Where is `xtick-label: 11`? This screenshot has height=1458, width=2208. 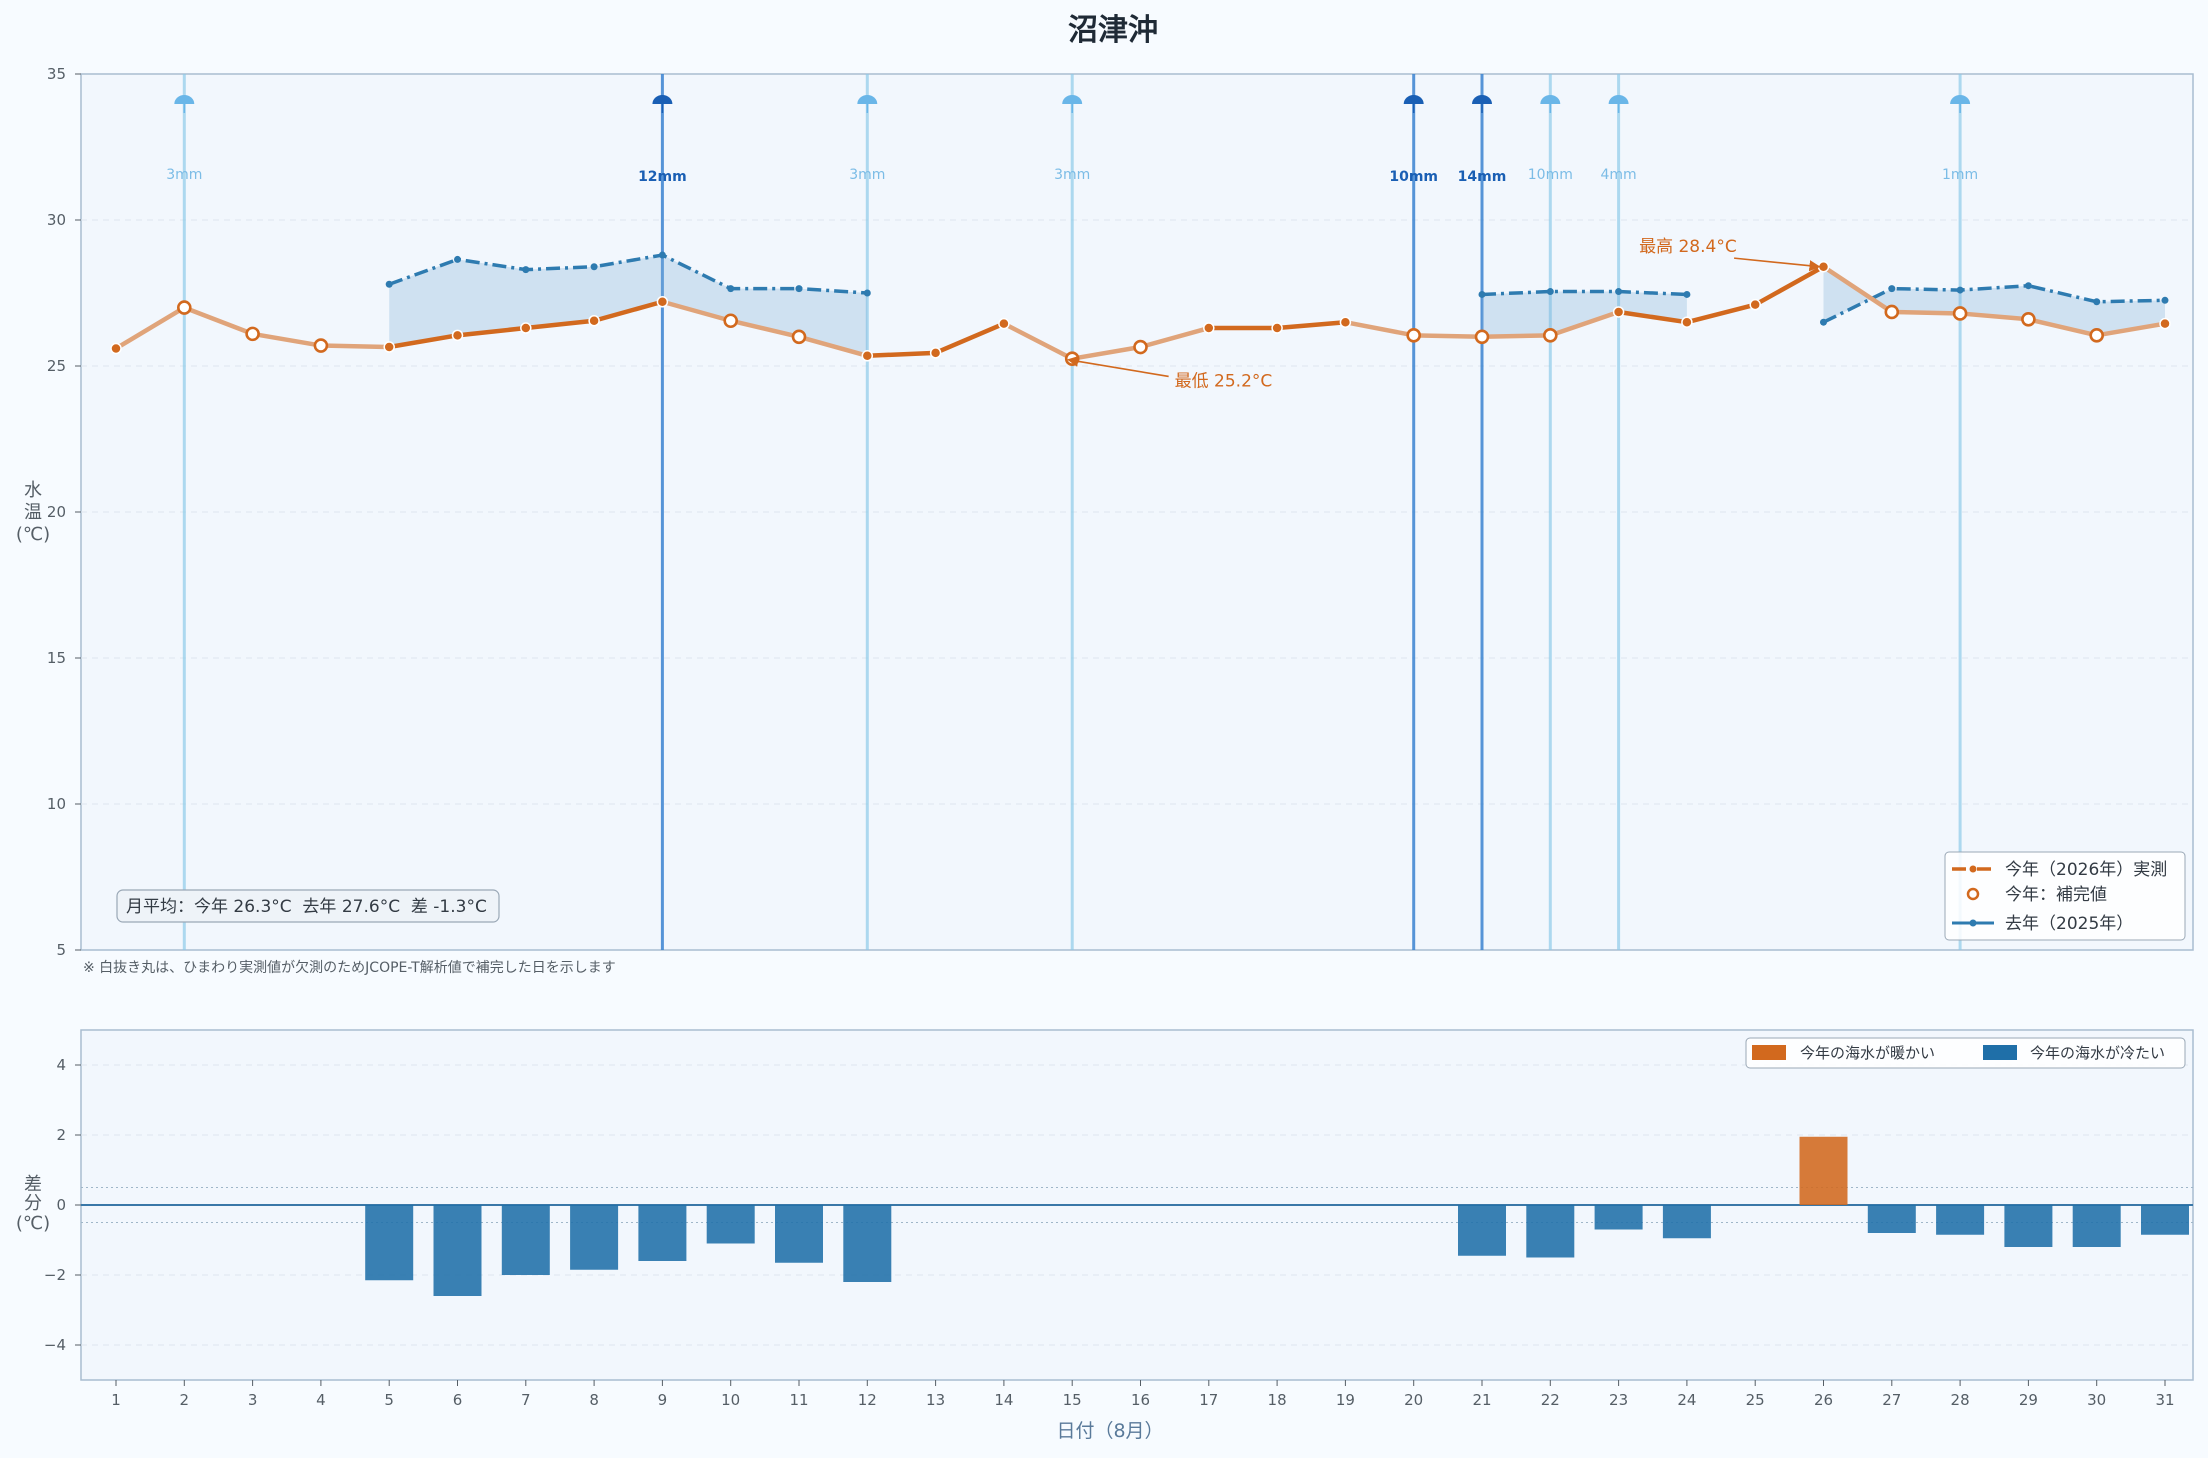 xtick-label: 11 is located at coordinates (798, 1400).